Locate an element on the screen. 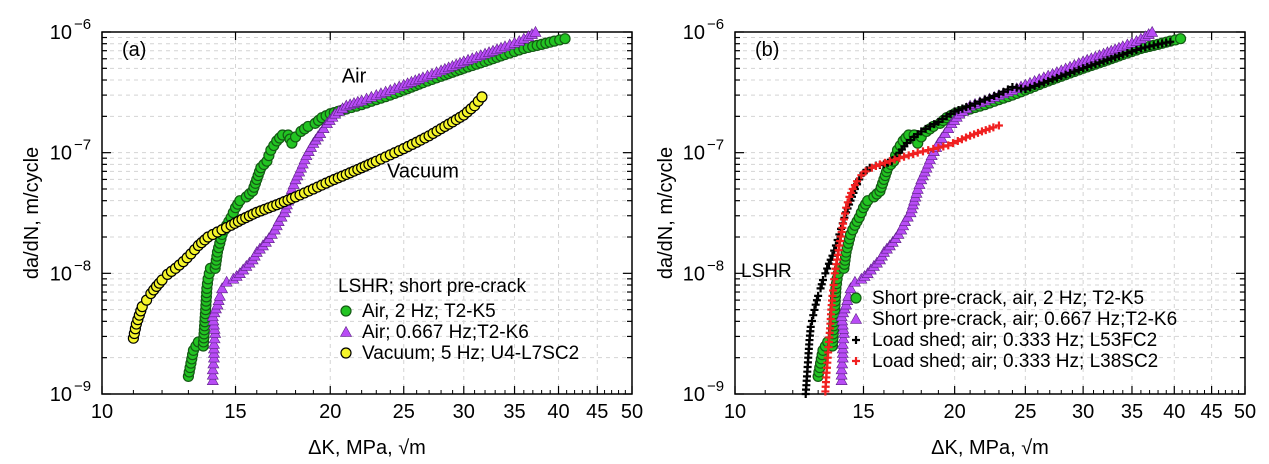 This screenshot has width=1269, height=464. x-tick-label: 40 is located at coordinates (1174, 412).